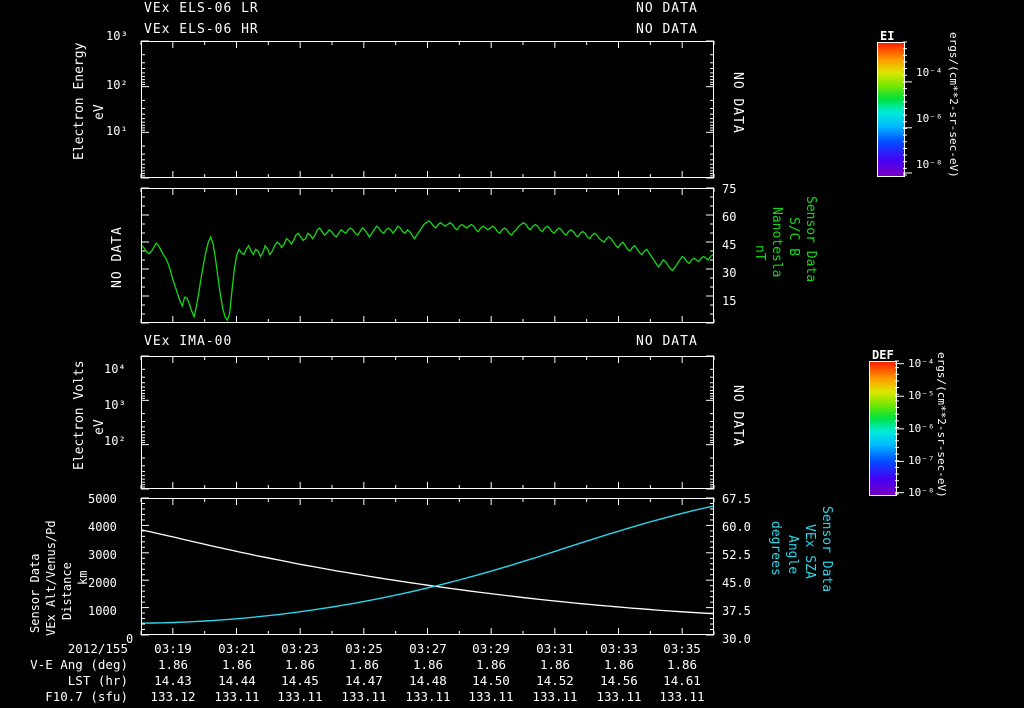 This screenshot has width=1024, height=708. Describe the element at coordinates (555, 680) in the screenshot. I see `table-cell-lst: 14.52` at that location.